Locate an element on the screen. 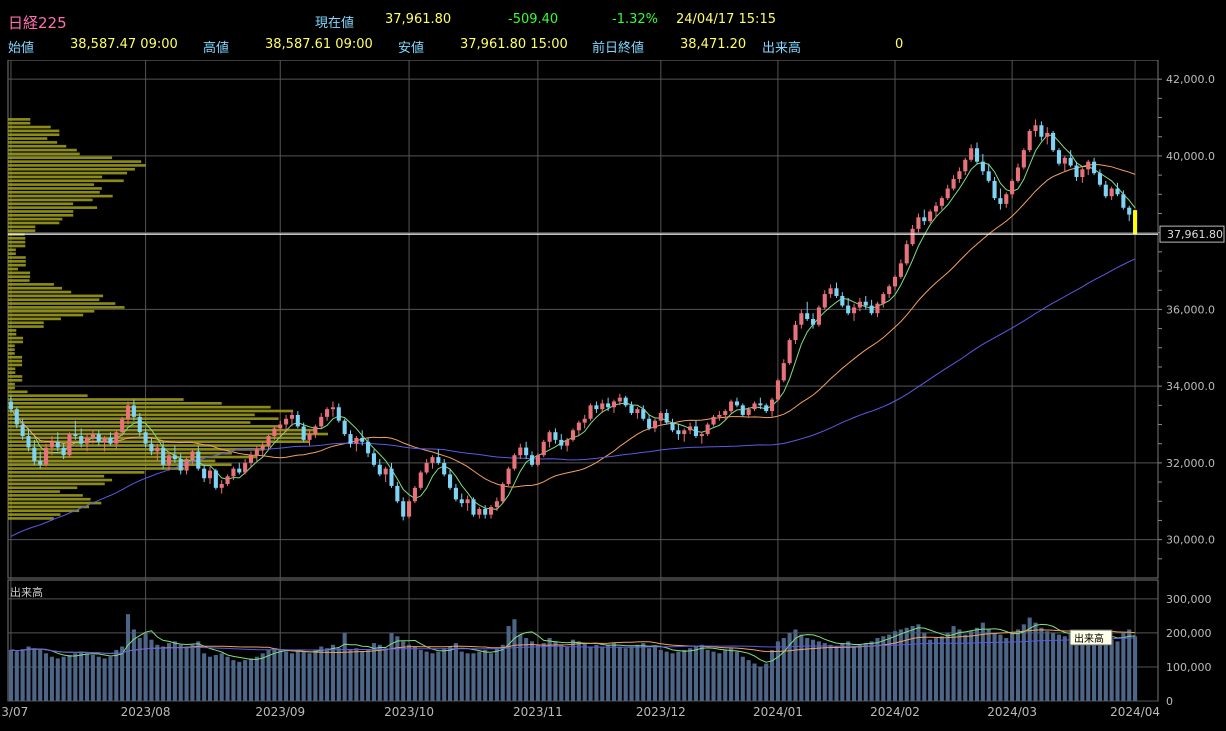 The height and width of the screenshot is (731, 1226). volume-ma-long is located at coordinates (573, 645).